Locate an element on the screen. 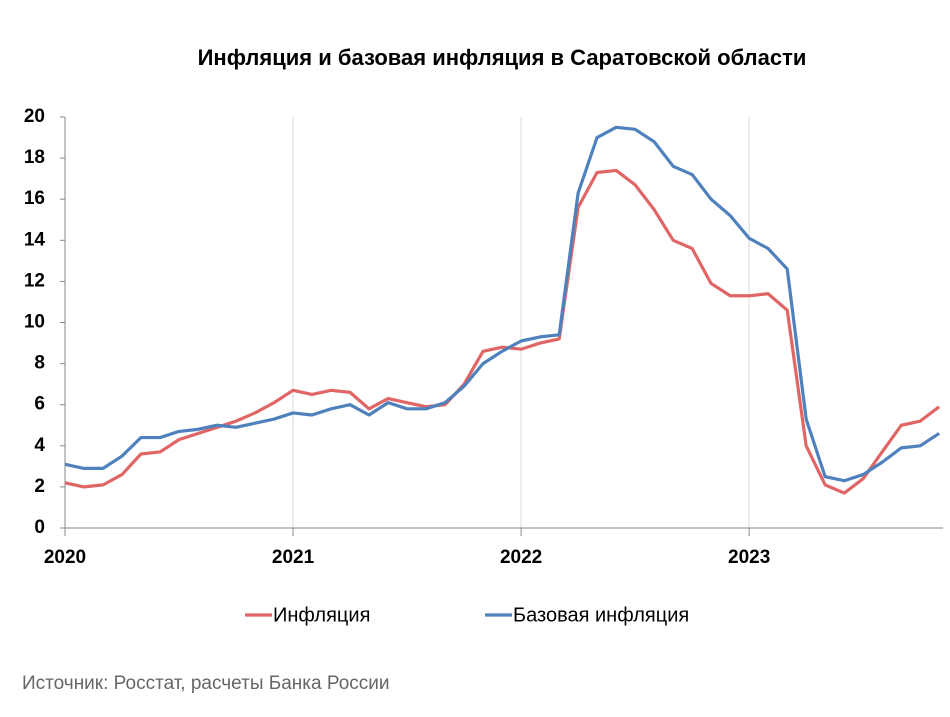 The height and width of the screenshot is (717, 950). x-tick-label: 2023 is located at coordinates (749, 557).